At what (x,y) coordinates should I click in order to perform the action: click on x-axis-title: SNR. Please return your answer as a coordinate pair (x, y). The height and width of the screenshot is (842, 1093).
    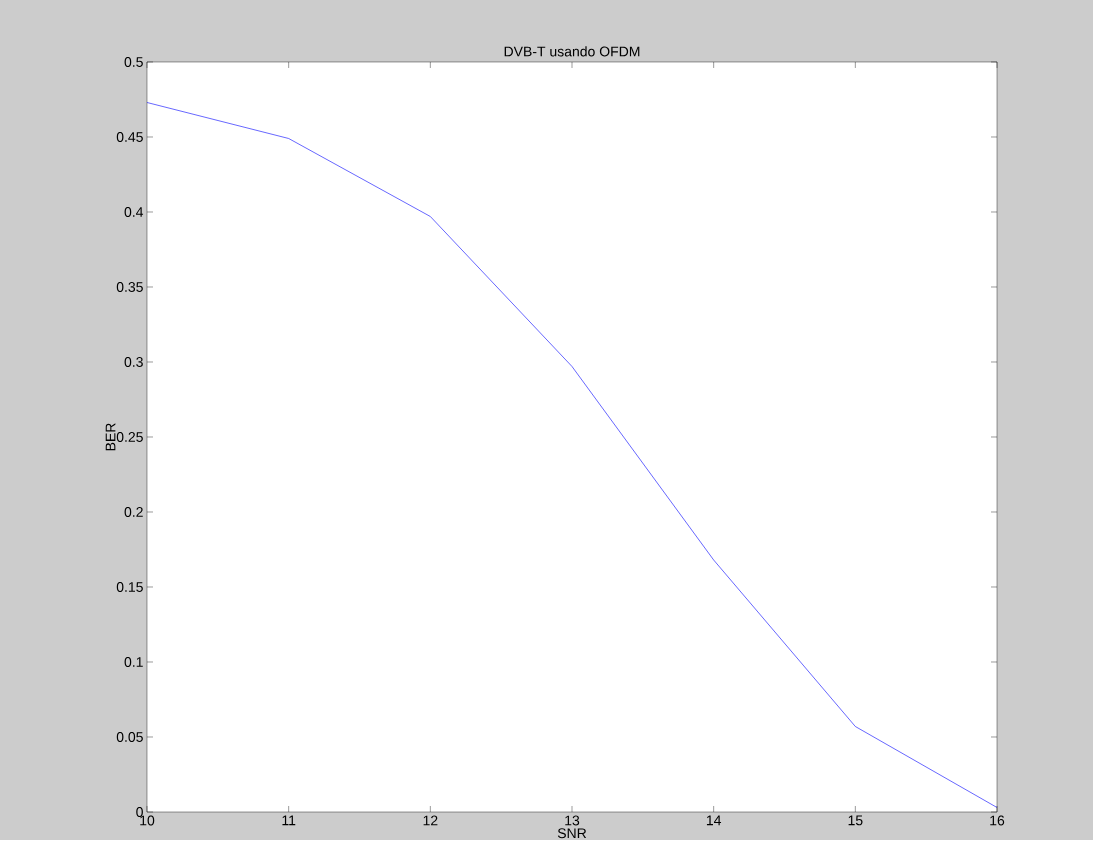
    Looking at the image, I should click on (572, 833).